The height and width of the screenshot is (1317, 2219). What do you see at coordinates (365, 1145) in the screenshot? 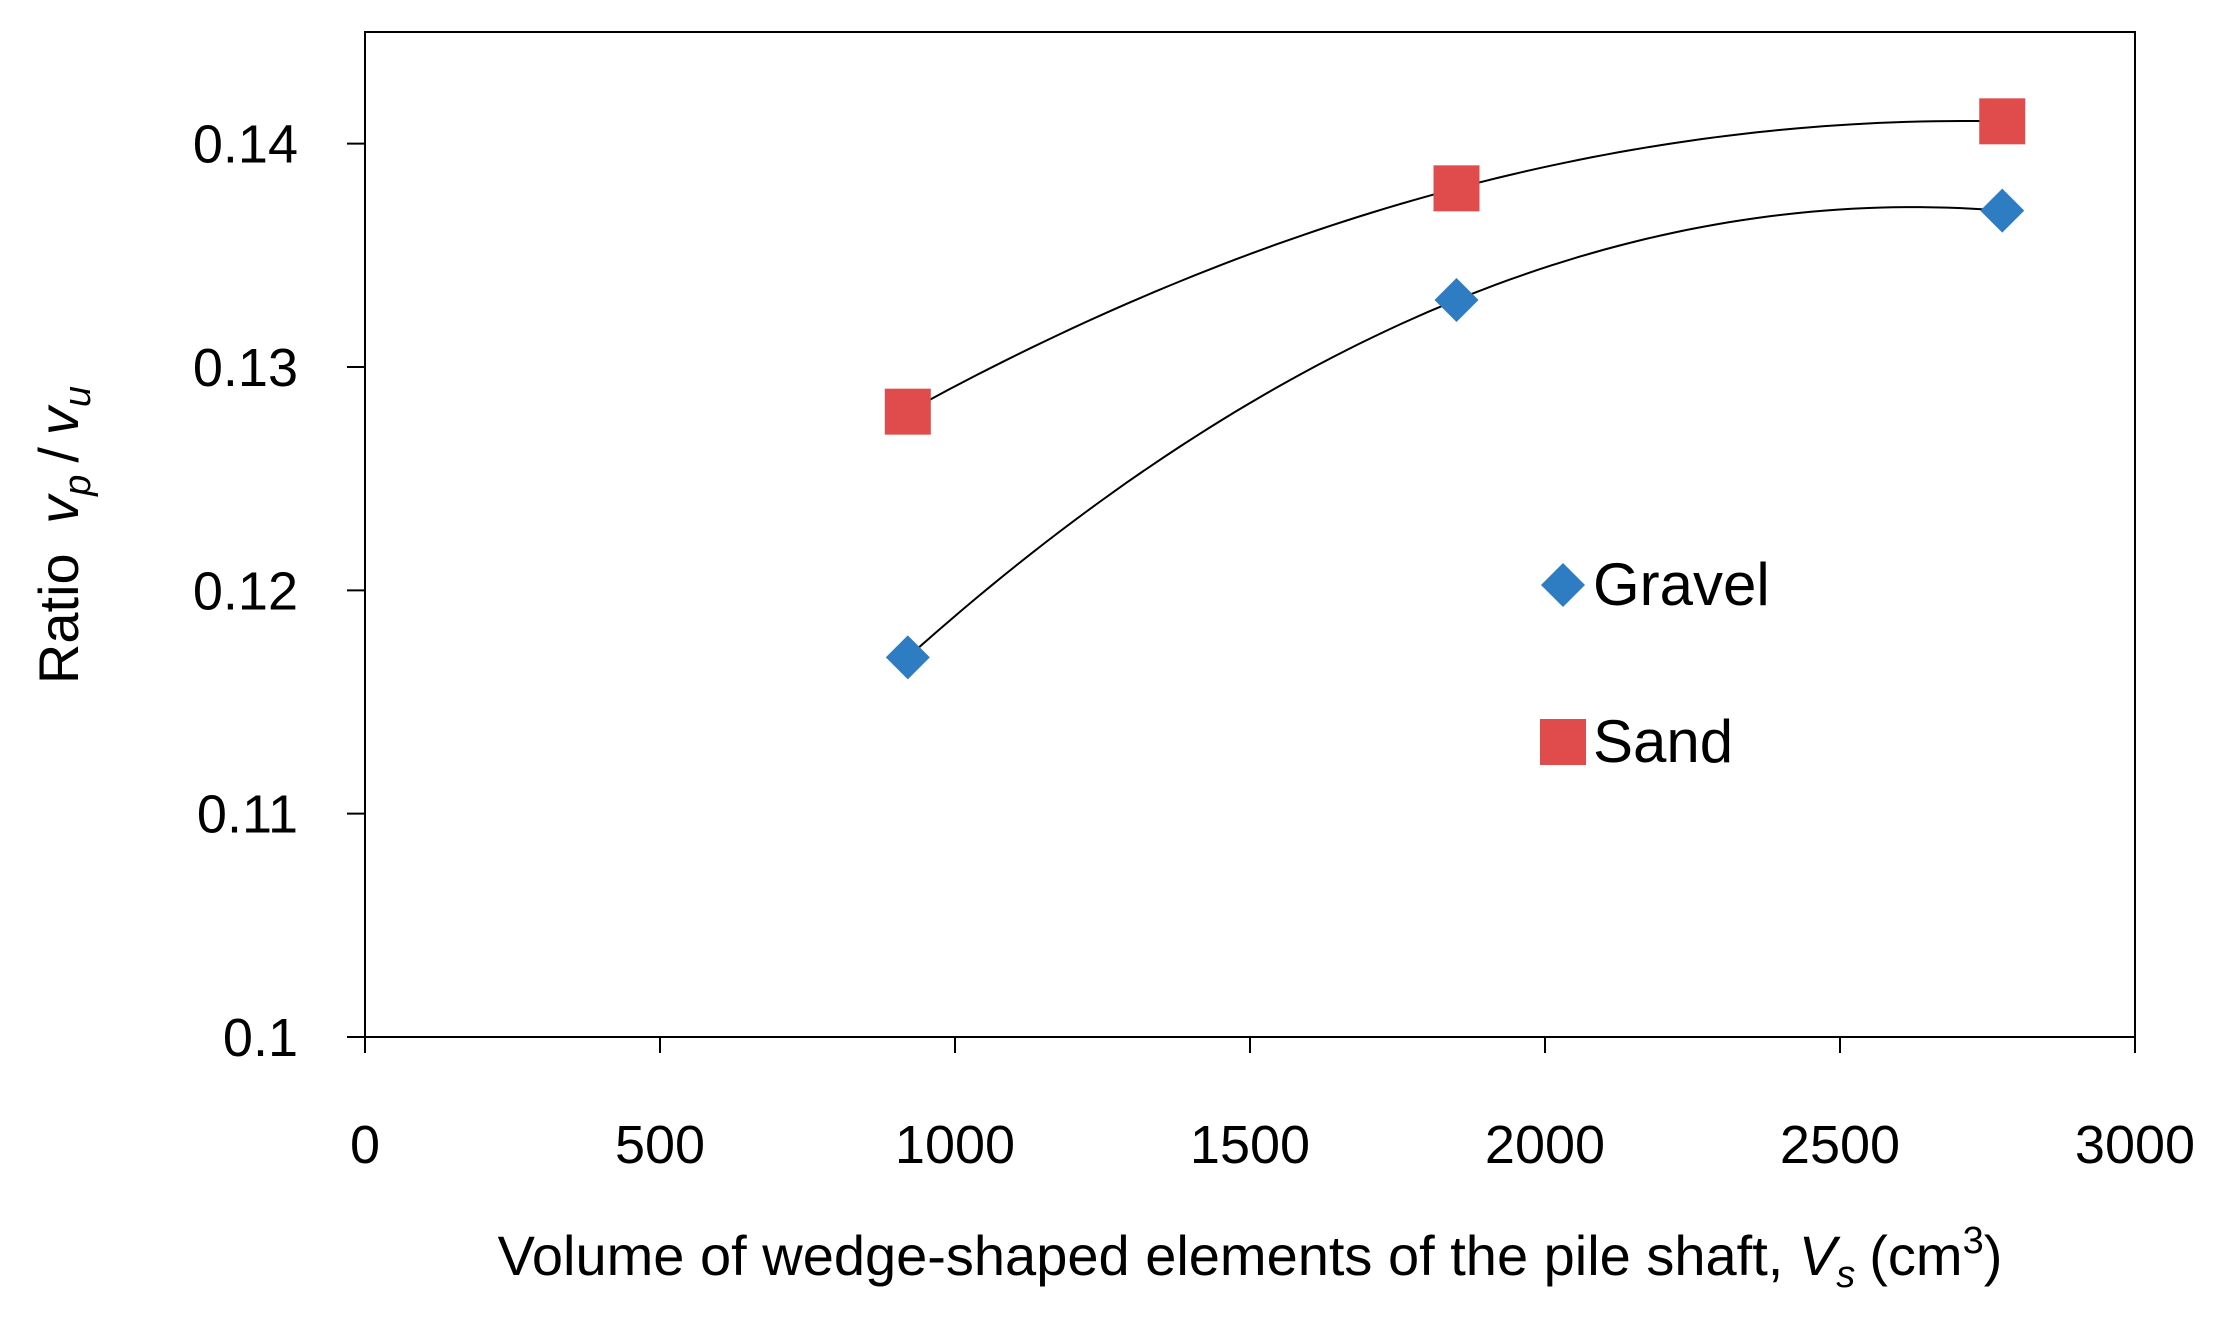
I see `x-tick-label: 0` at bounding box center [365, 1145].